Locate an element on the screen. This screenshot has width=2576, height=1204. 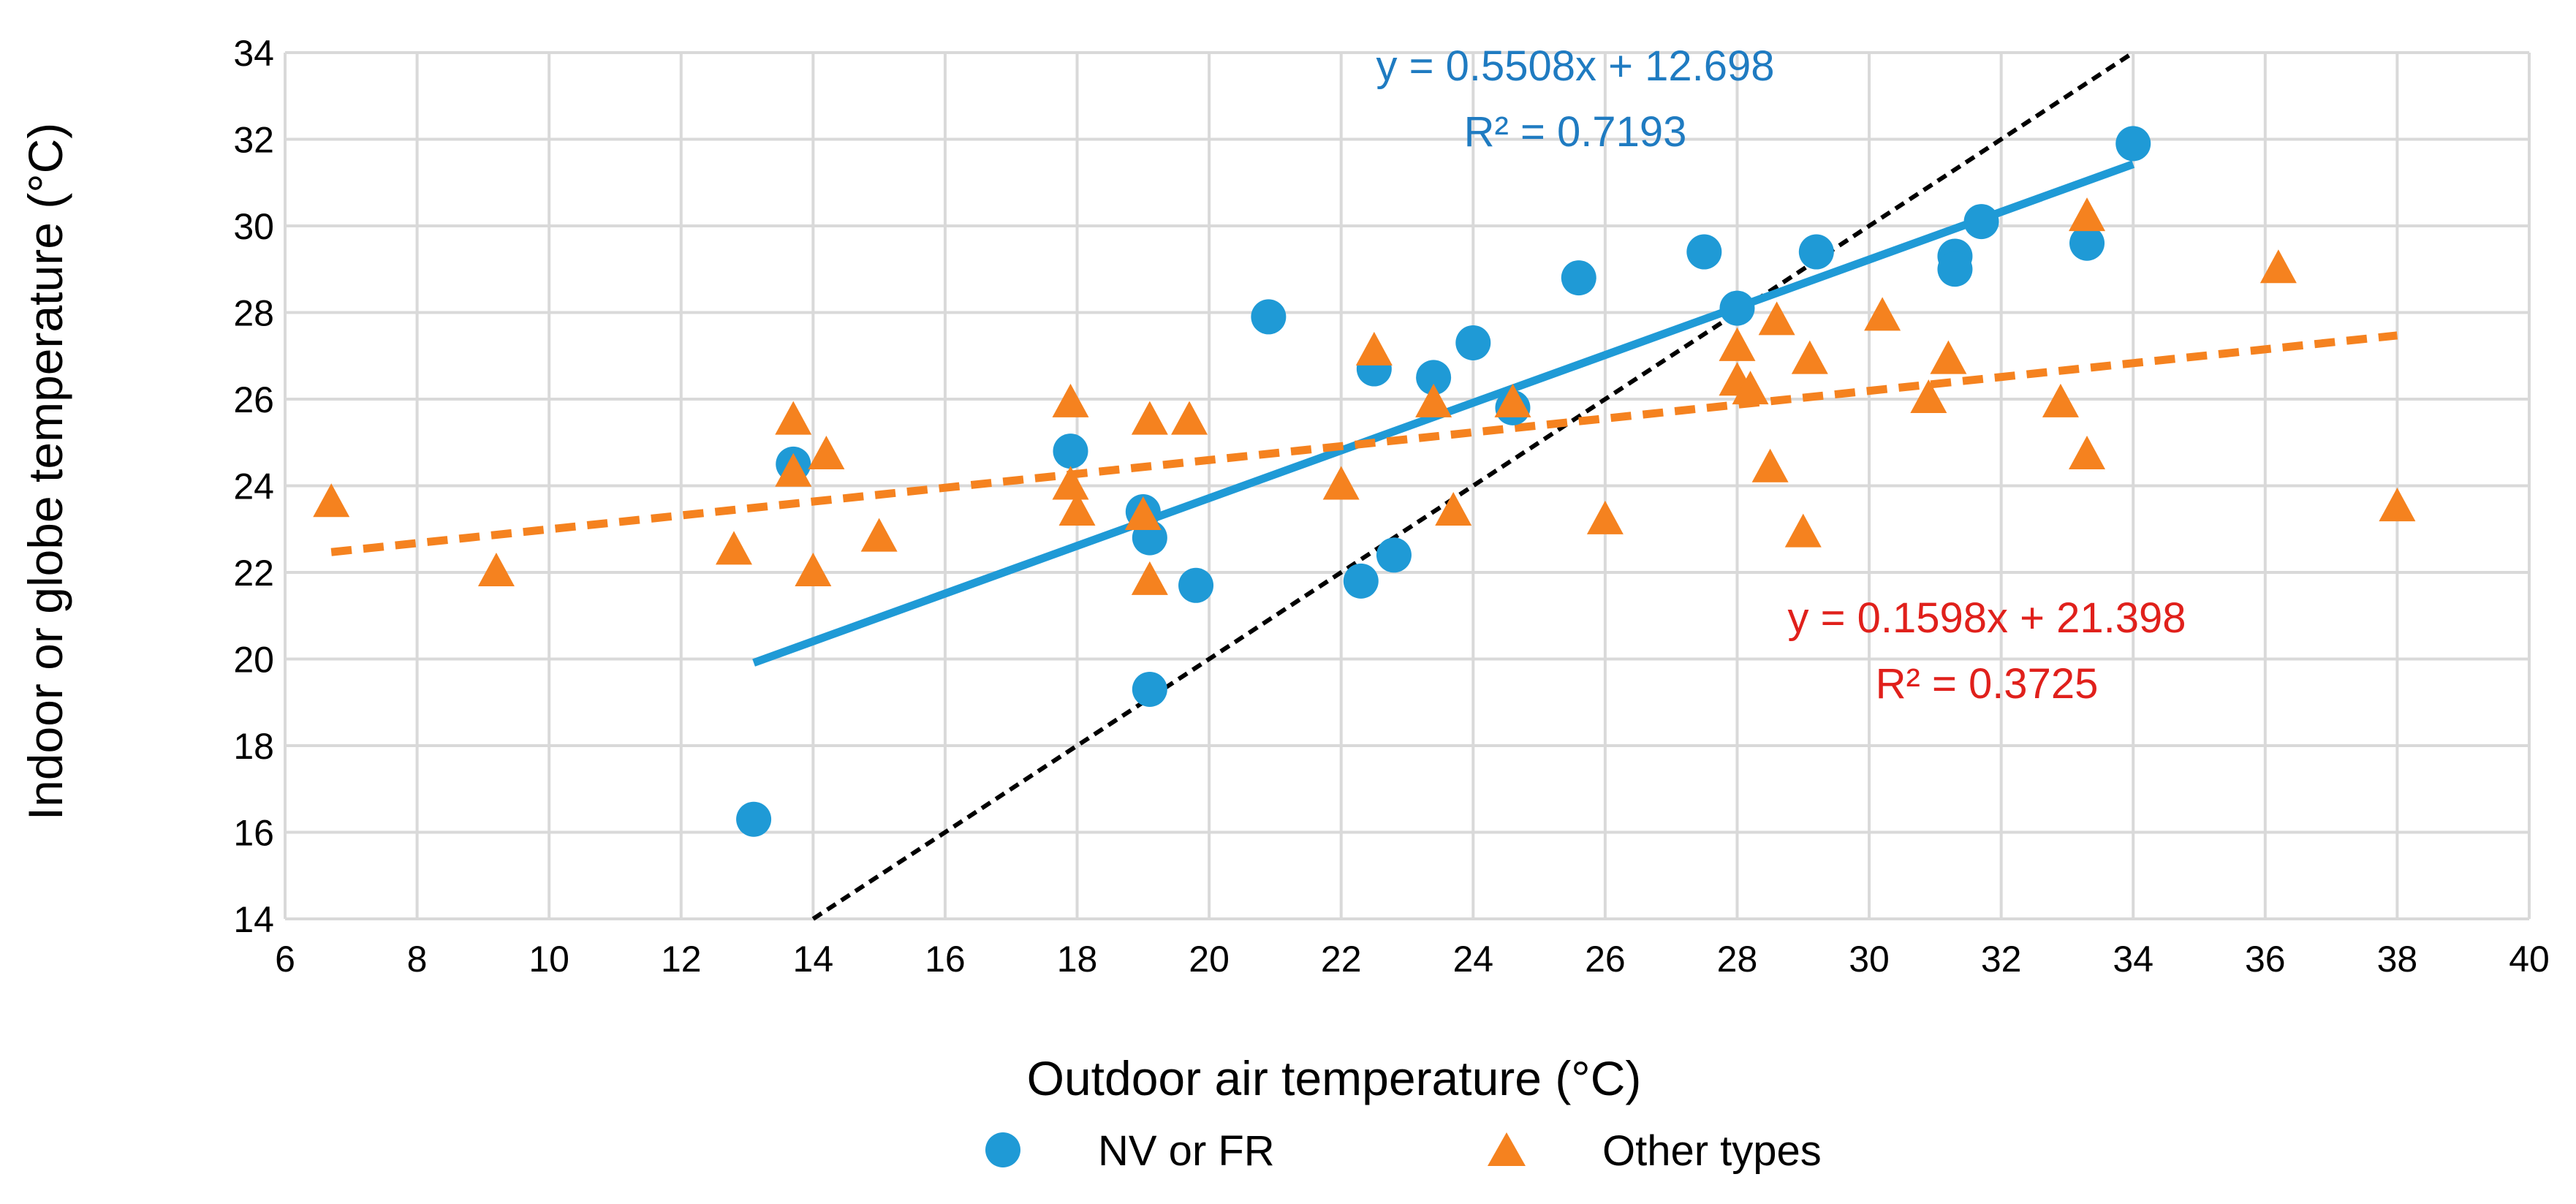
x-tick-label: 40 is located at coordinates (2529, 960).